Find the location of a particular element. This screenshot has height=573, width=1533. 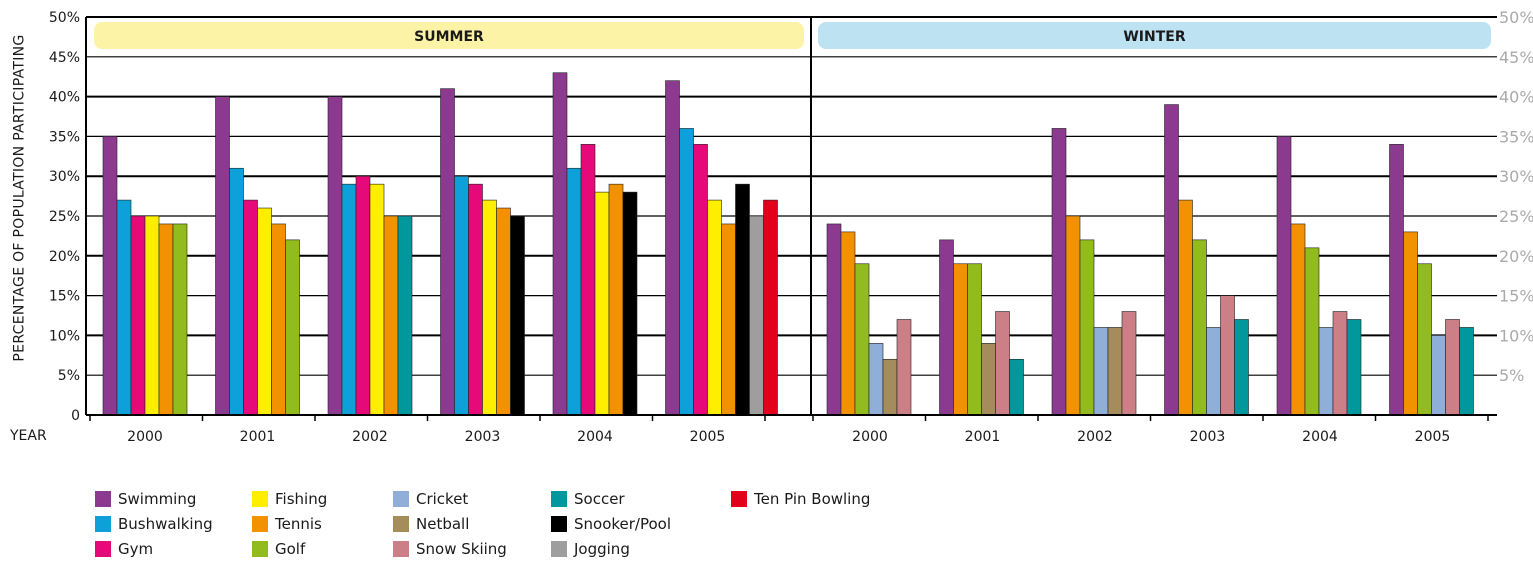

legend-item: Bushwalking is located at coordinates (154, 524).